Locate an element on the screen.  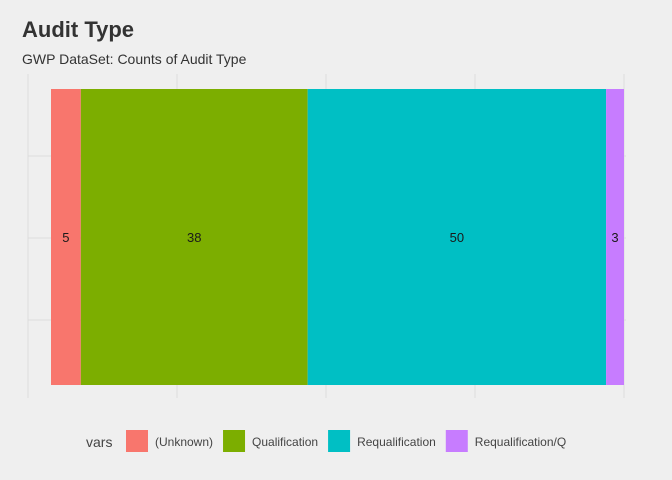
legend-key-requalification is located at coordinates (339, 441).